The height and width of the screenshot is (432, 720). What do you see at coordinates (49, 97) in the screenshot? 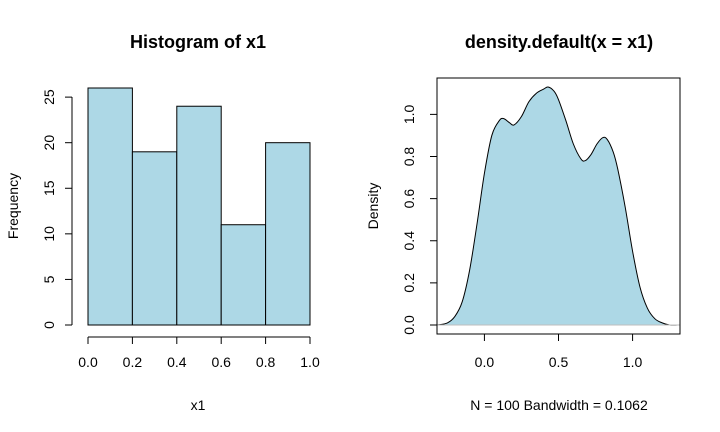
I see `histogram-y-tick-label: 25` at bounding box center [49, 97].